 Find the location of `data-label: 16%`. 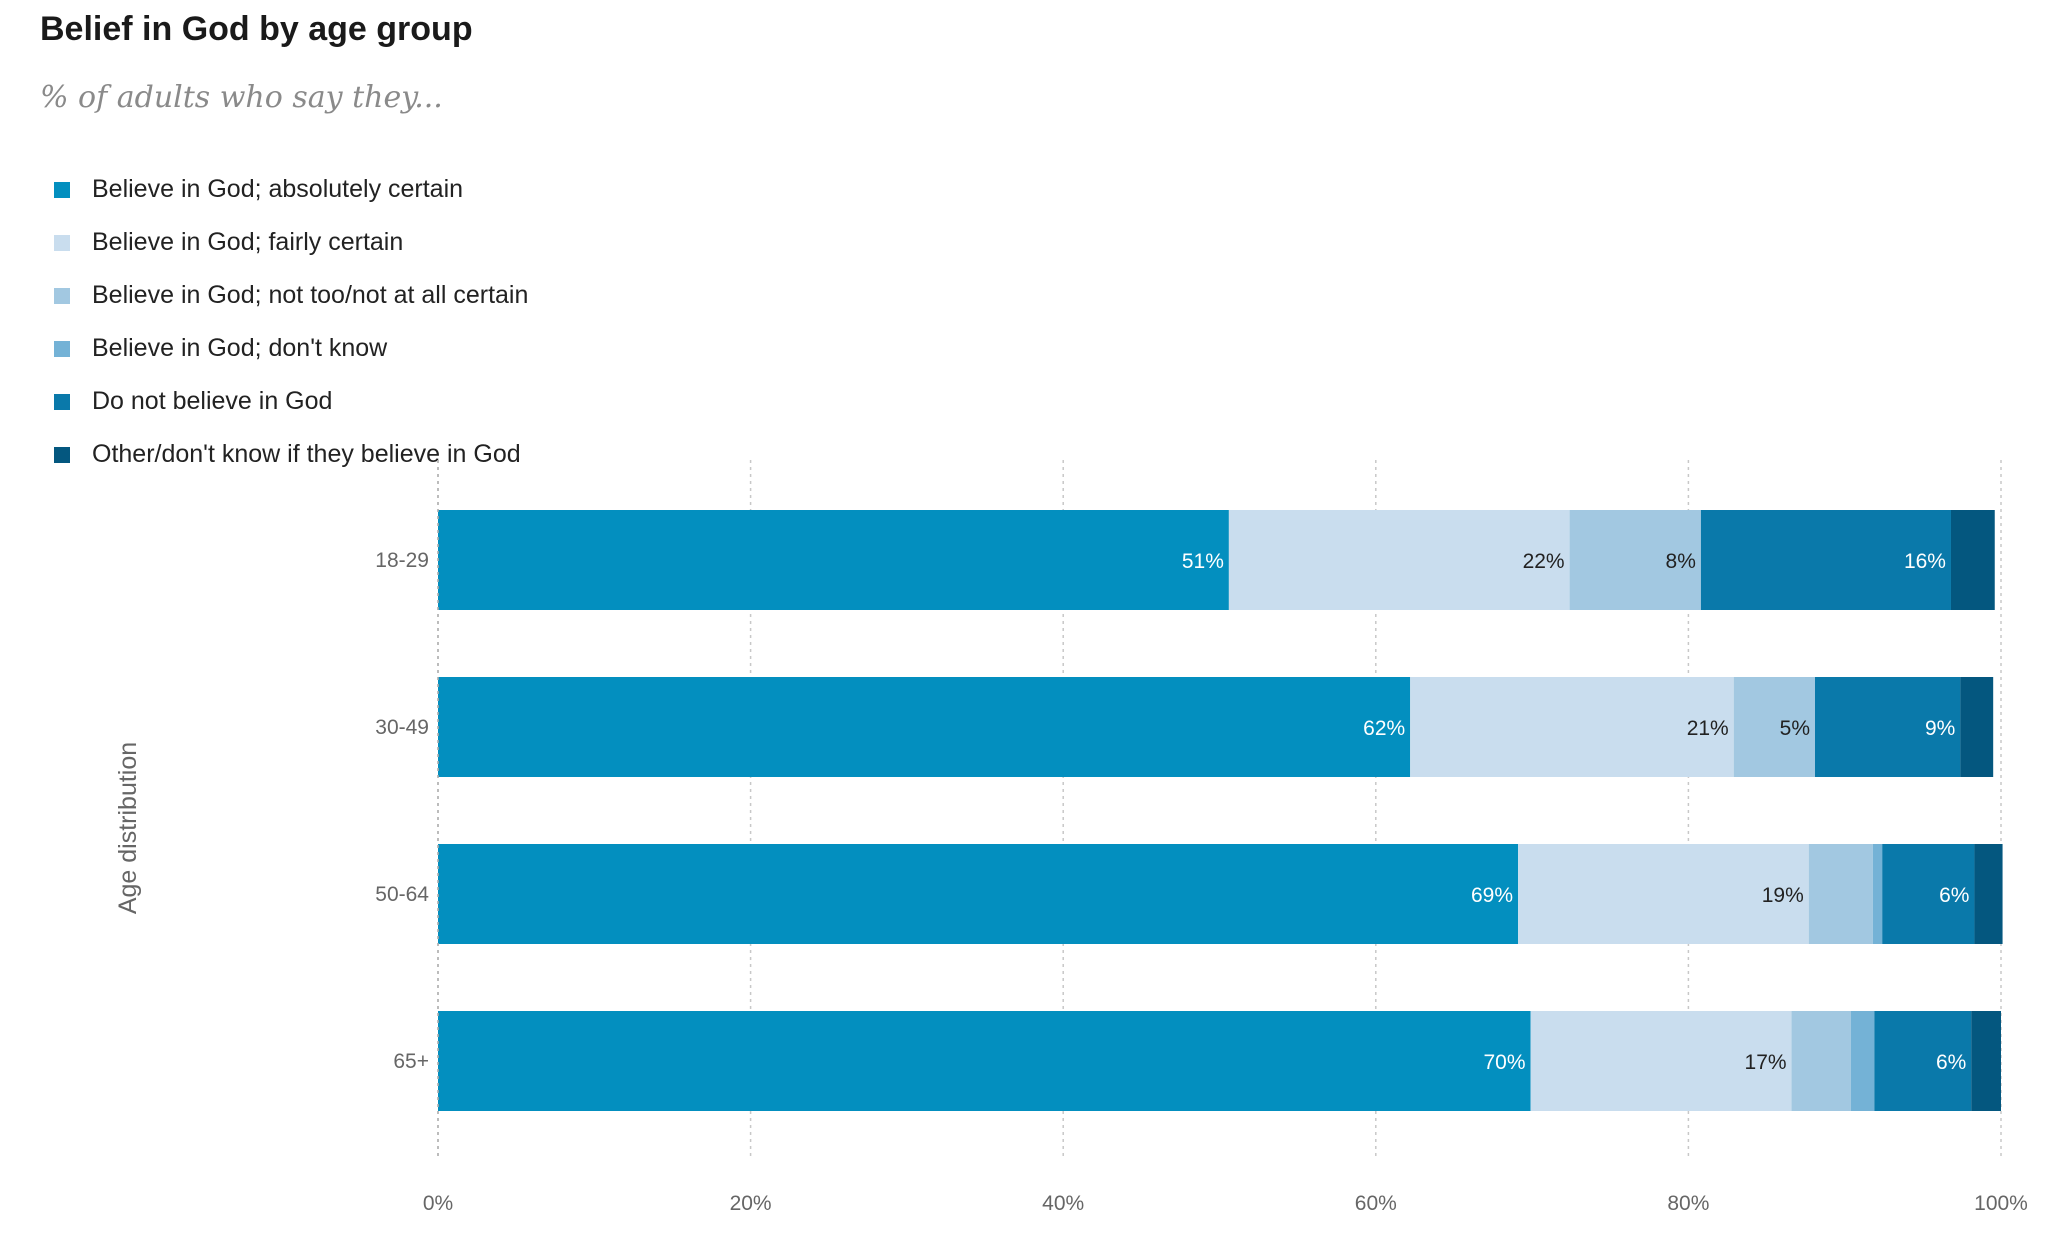

data-label: 16% is located at coordinates (1925, 561).